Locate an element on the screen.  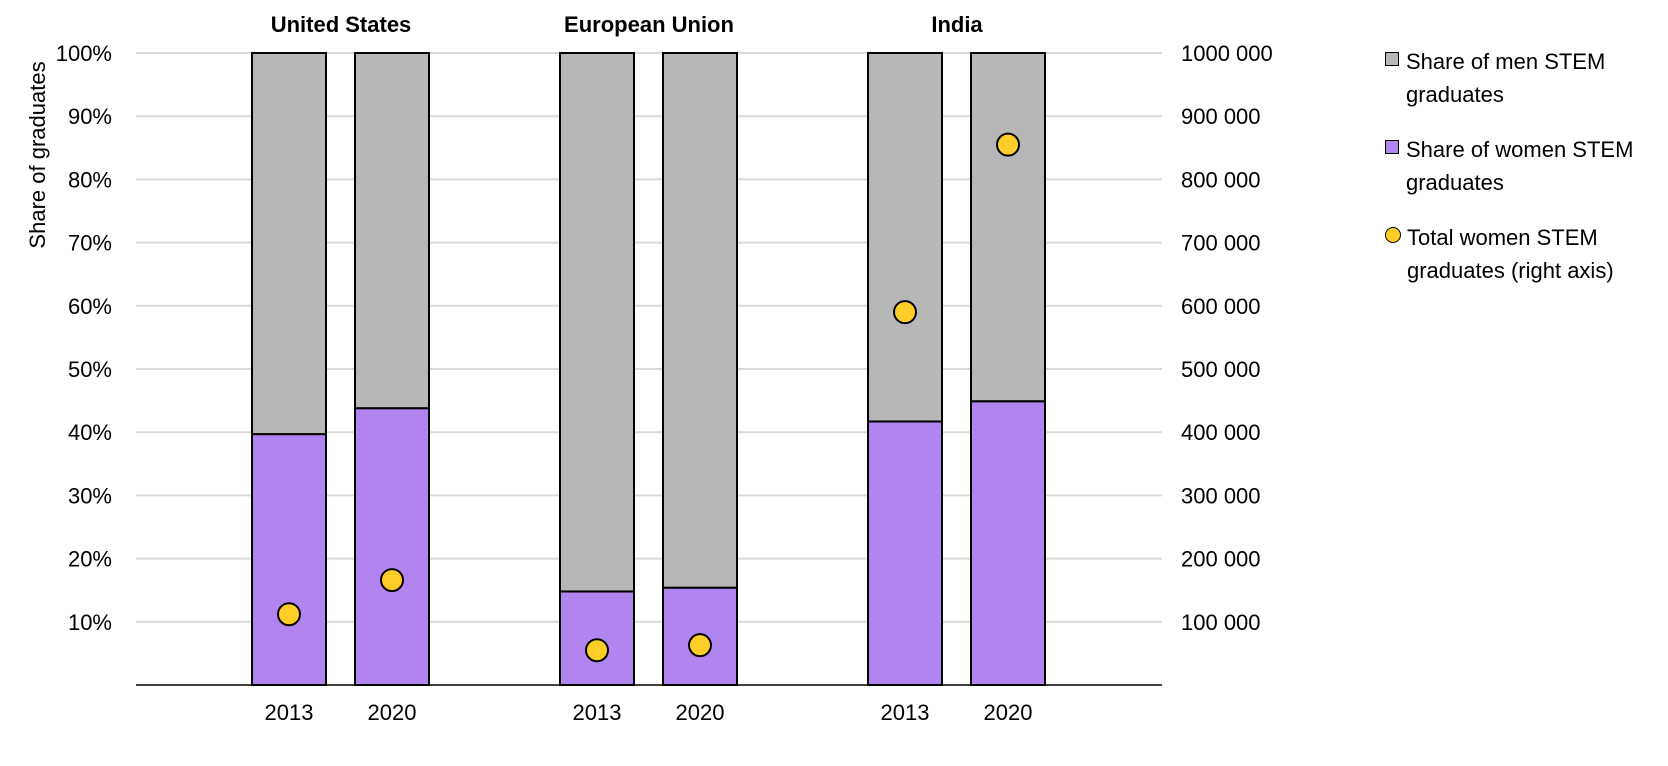
y-right-tick-label: 900 000 is located at coordinates (1221, 116).